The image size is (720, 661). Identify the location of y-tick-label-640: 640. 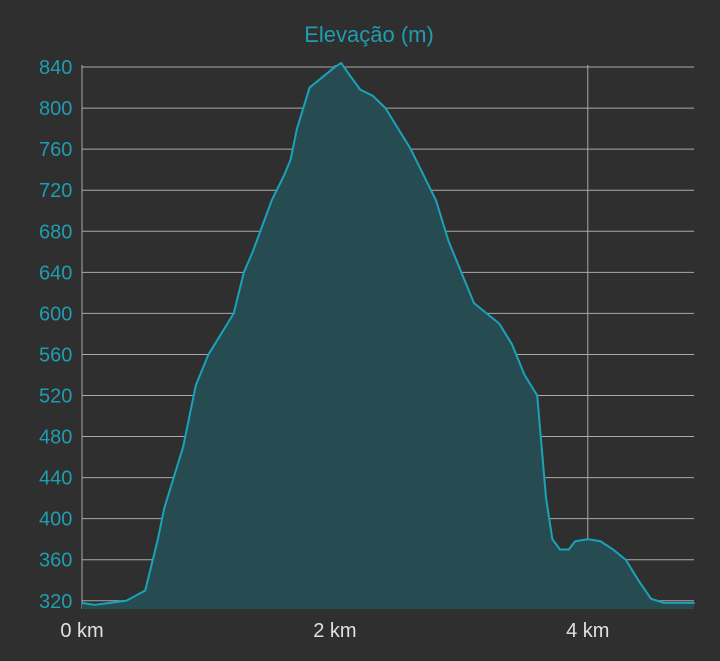
(55, 273).